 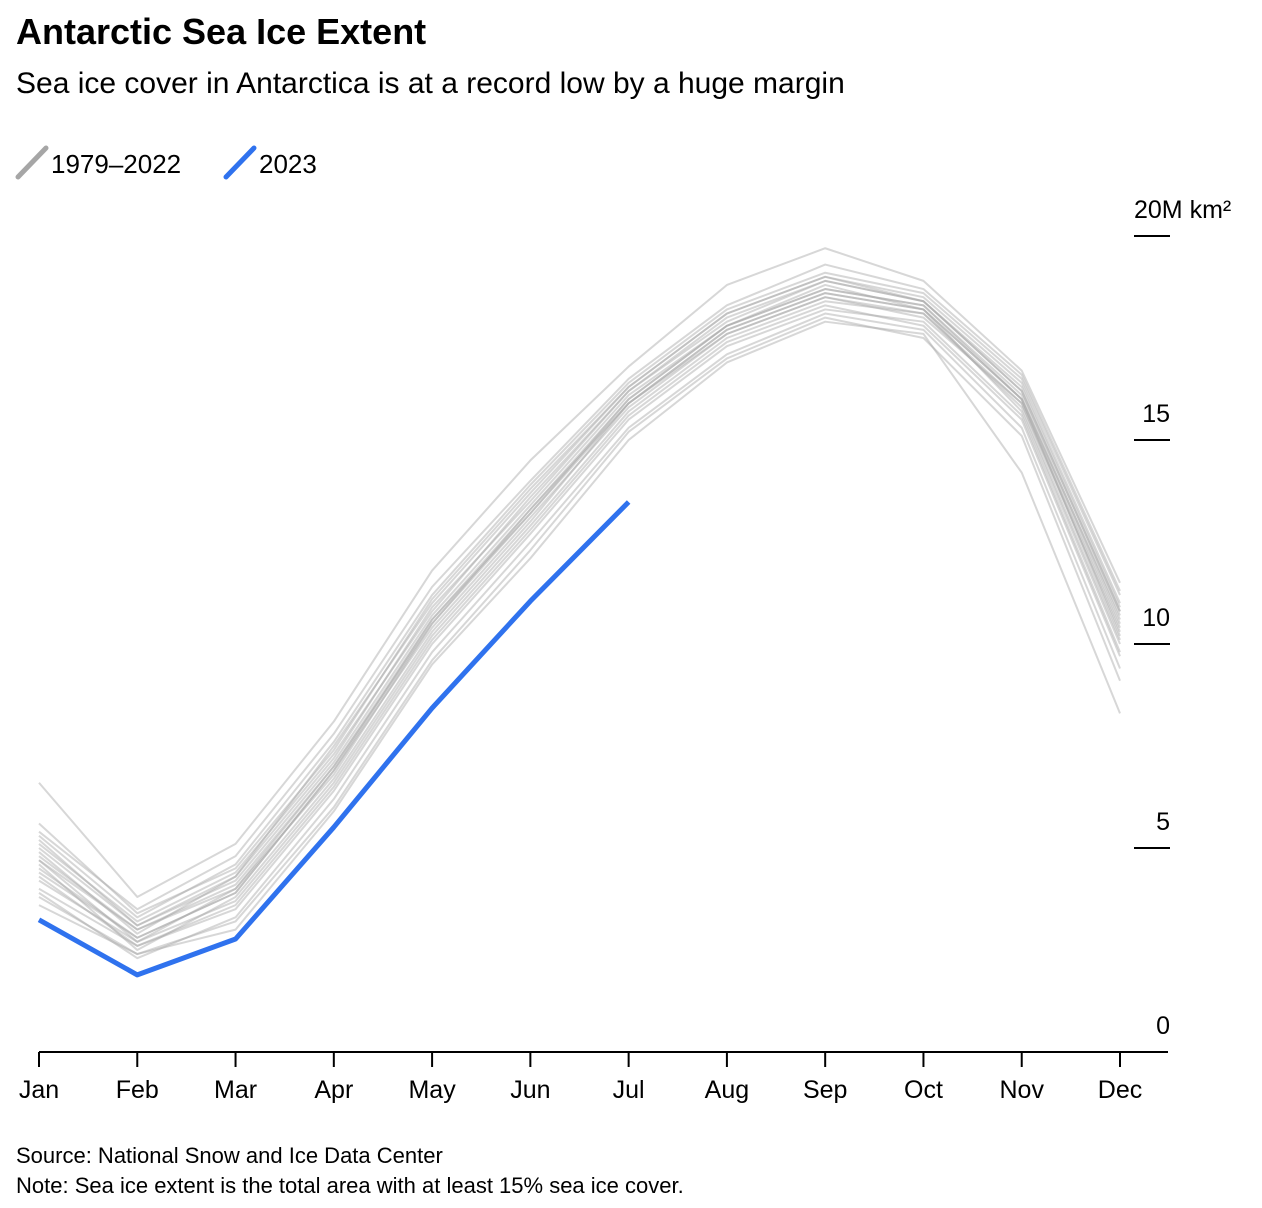 What do you see at coordinates (1156, 414) in the screenshot?
I see `y-tick-label: 15` at bounding box center [1156, 414].